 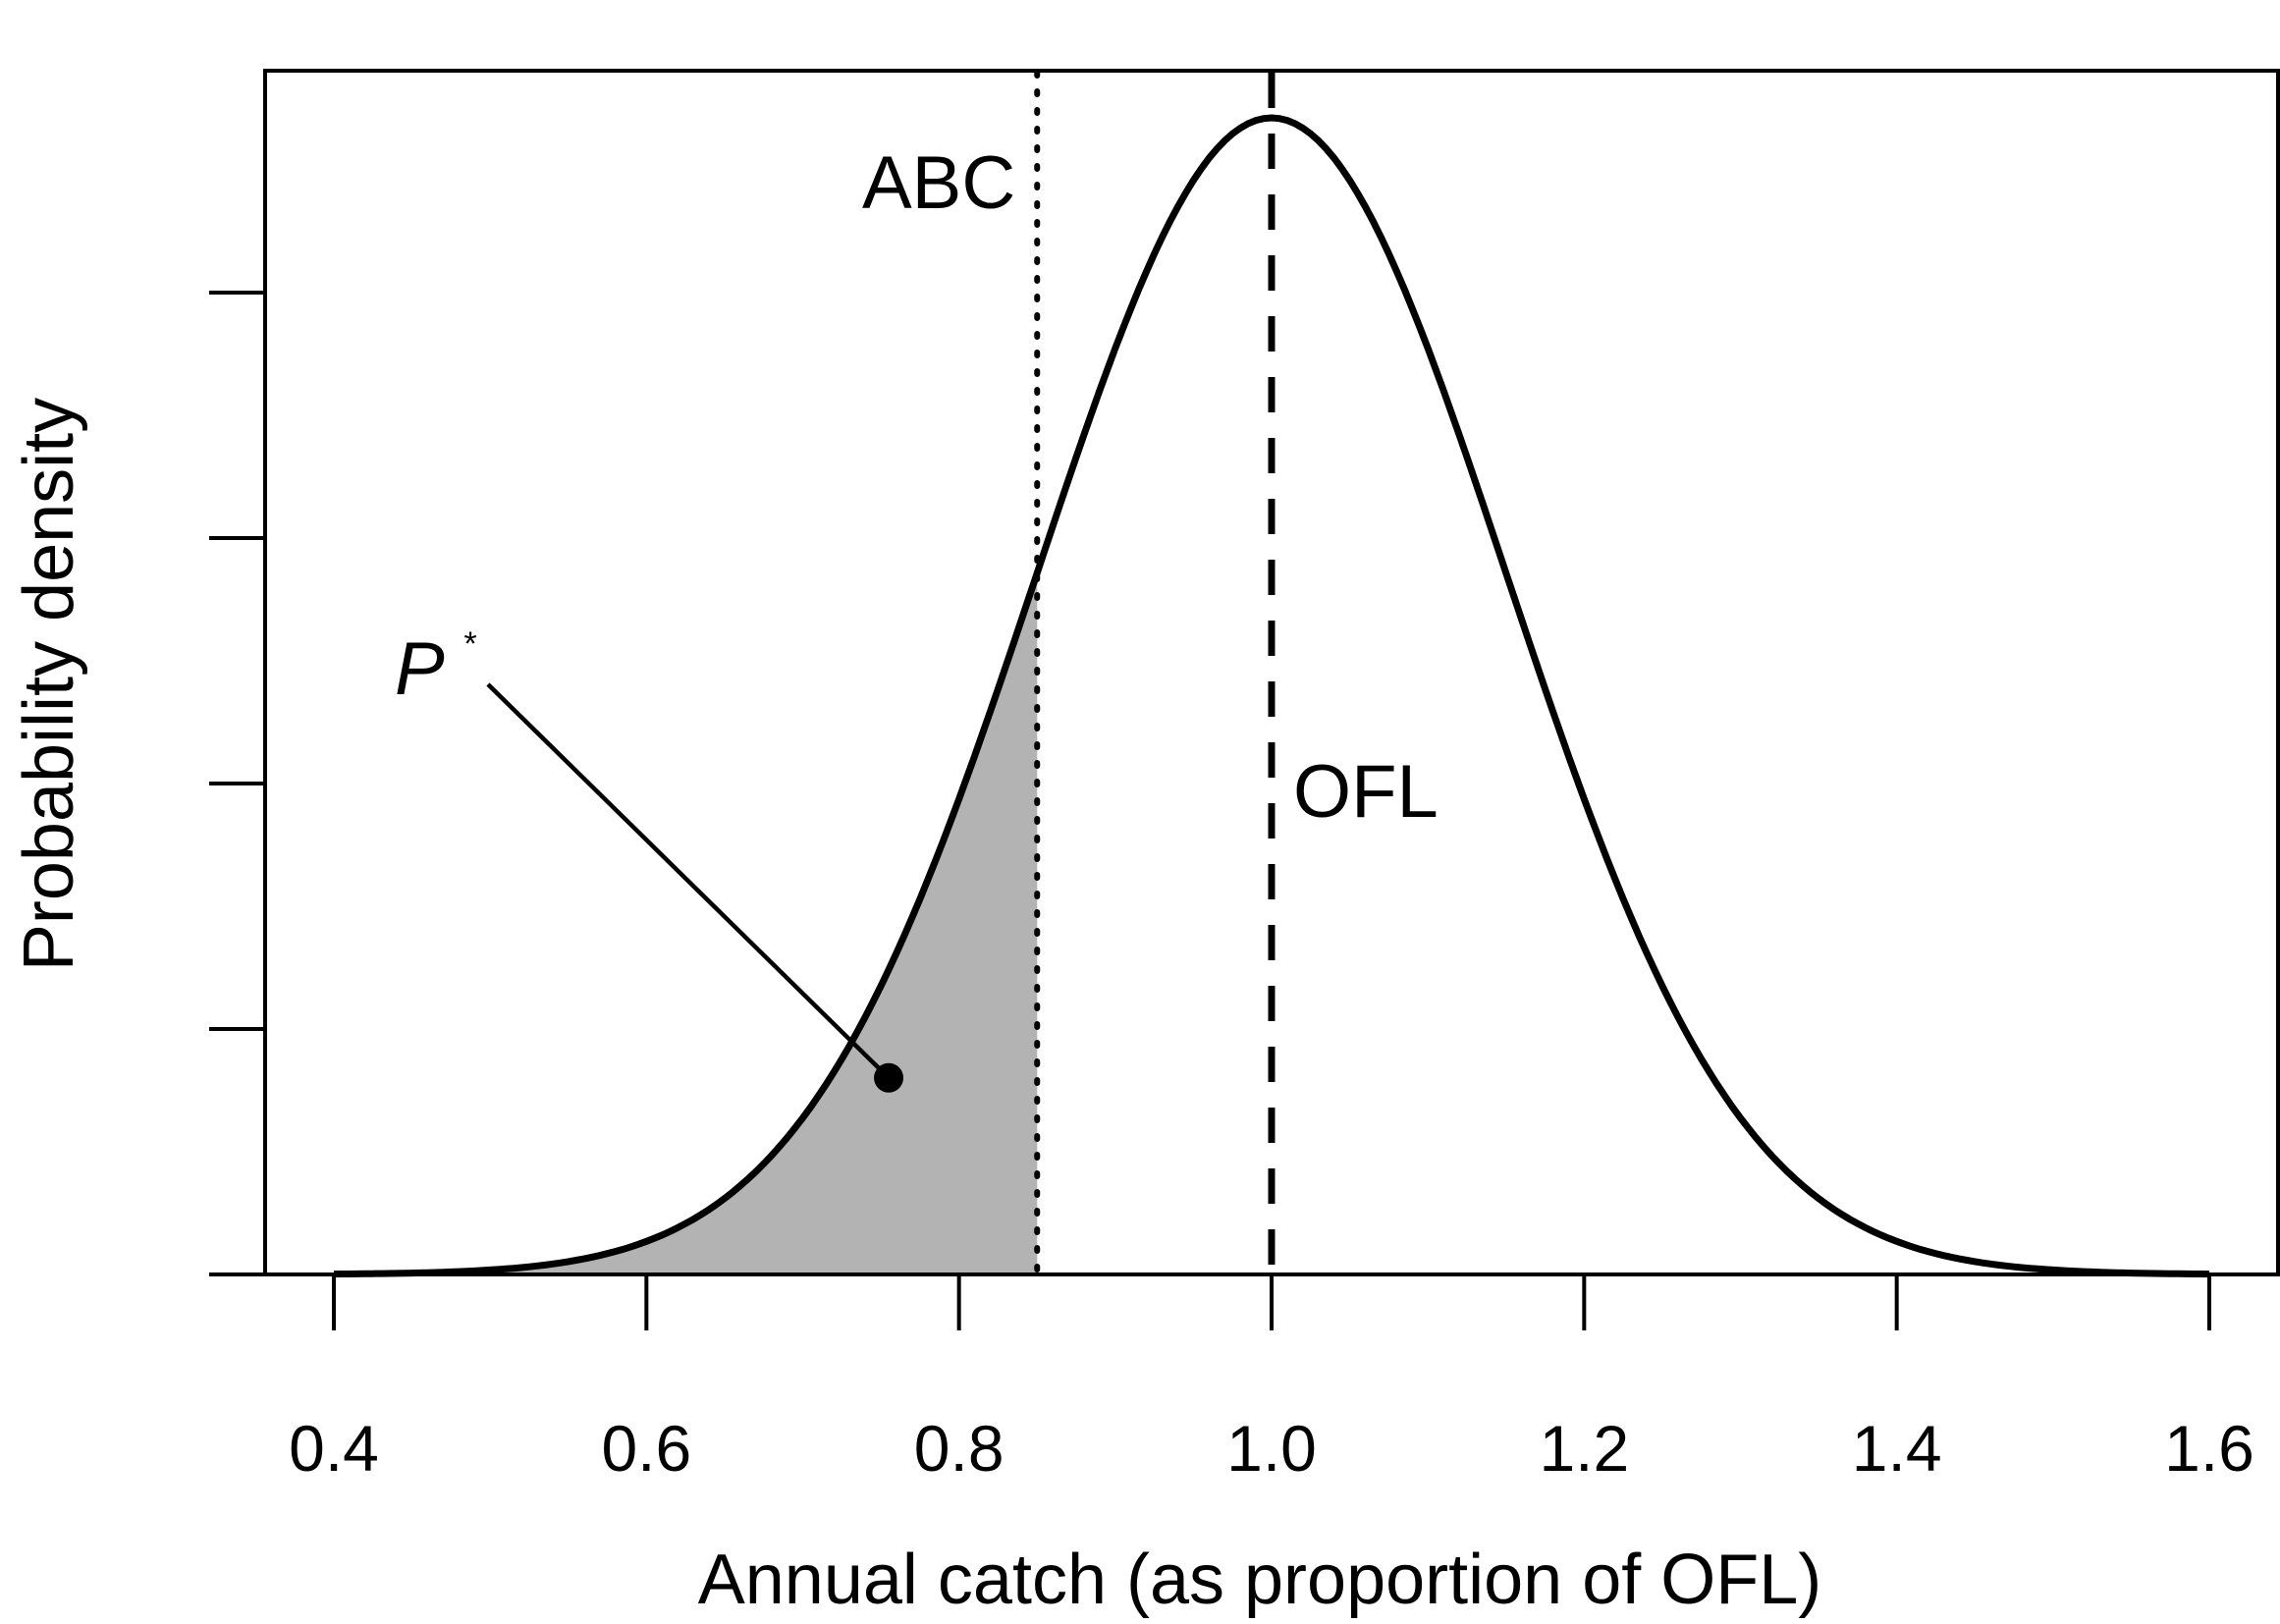 I want to click on x-tick-label: 1.6, so click(x=2209, y=1448).